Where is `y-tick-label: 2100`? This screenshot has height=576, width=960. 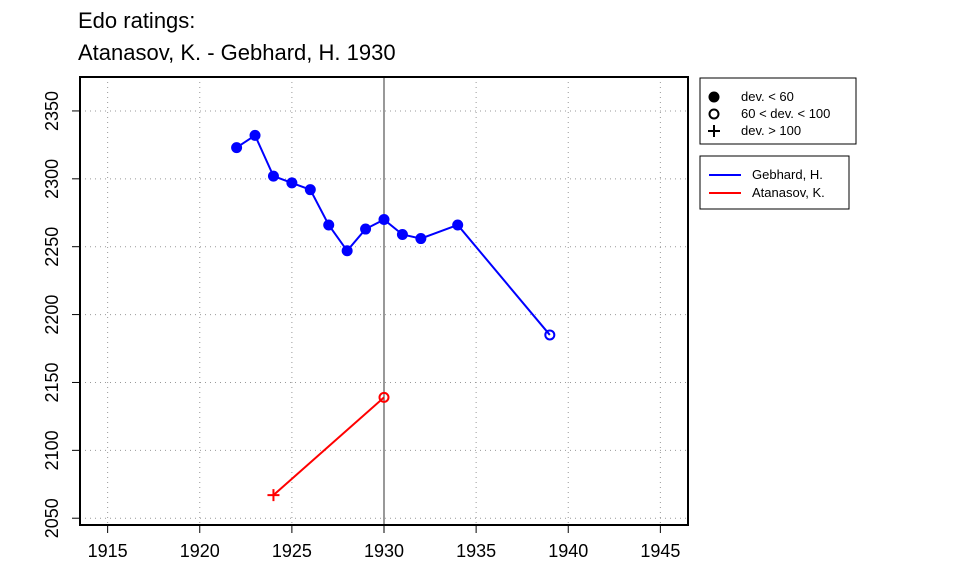 y-tick-label: 2100 is located at coordinates (52, 450).